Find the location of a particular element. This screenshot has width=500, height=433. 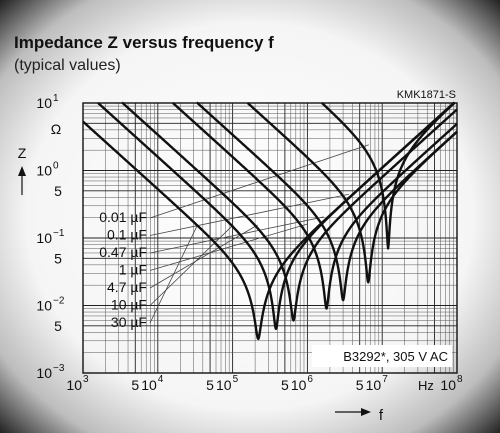

y-tick-exponent: −2 is located at coordinates (59, 301).